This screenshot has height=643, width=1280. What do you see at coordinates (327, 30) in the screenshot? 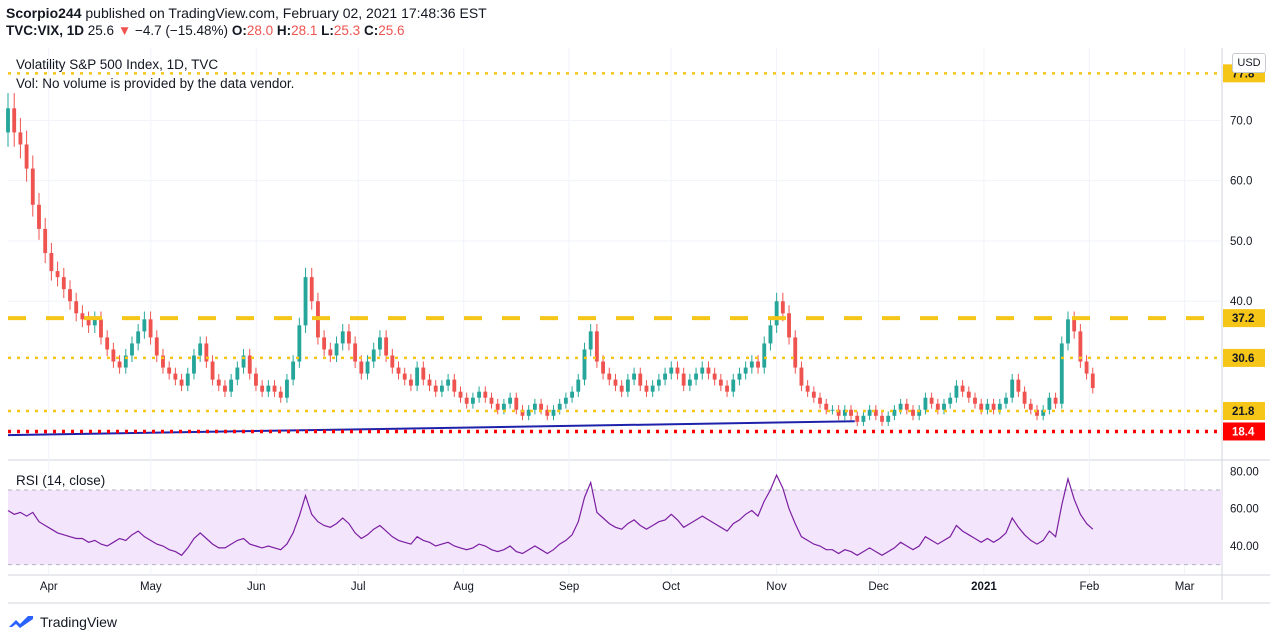
I see `low-label: L:` at bounding box center [327, 30].